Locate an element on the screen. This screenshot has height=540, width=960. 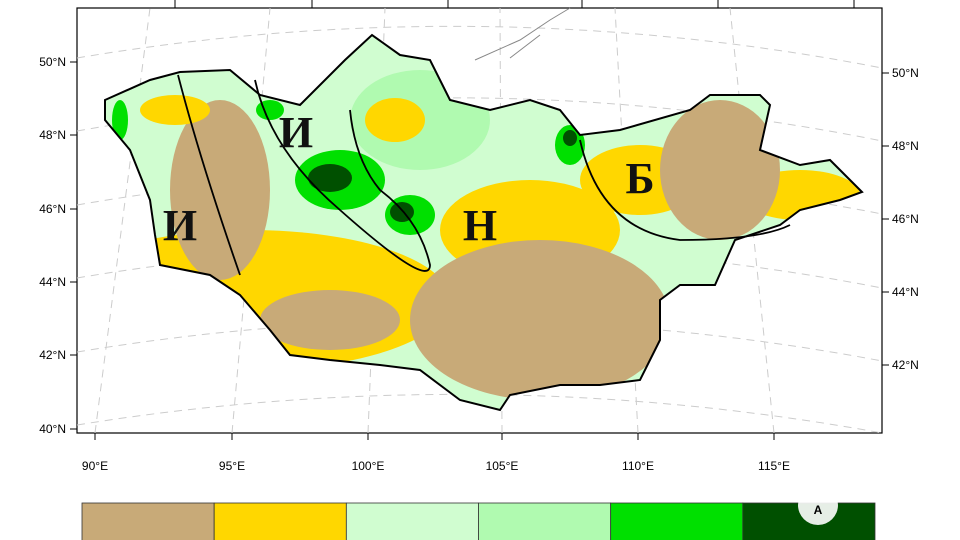
lat-label: 40°N is located at coordinates (52, 429).